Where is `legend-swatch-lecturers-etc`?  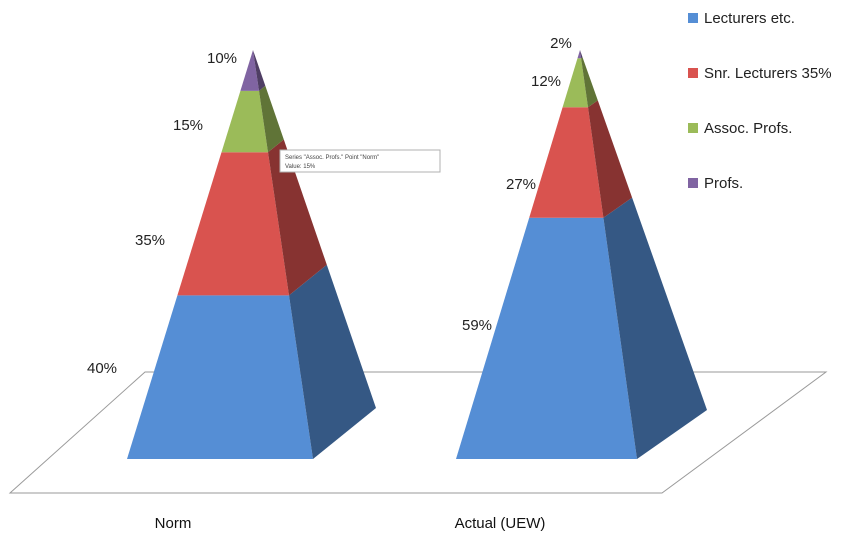
legend-swatch-lecturers-etc is located at coordinates (693, 18).